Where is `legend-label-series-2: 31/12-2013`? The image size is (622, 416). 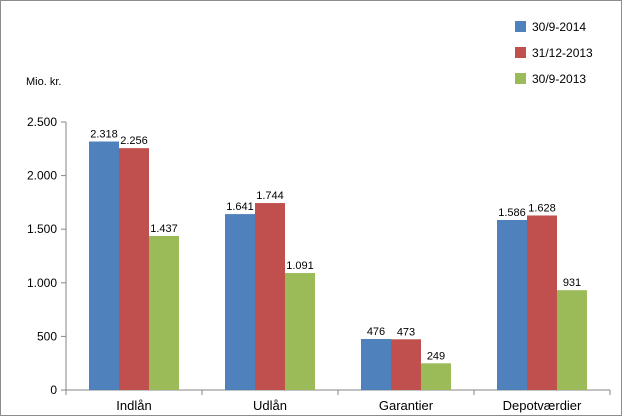 legend-label-series-2: 31/12-2013 is located at coordinates (562, 53).